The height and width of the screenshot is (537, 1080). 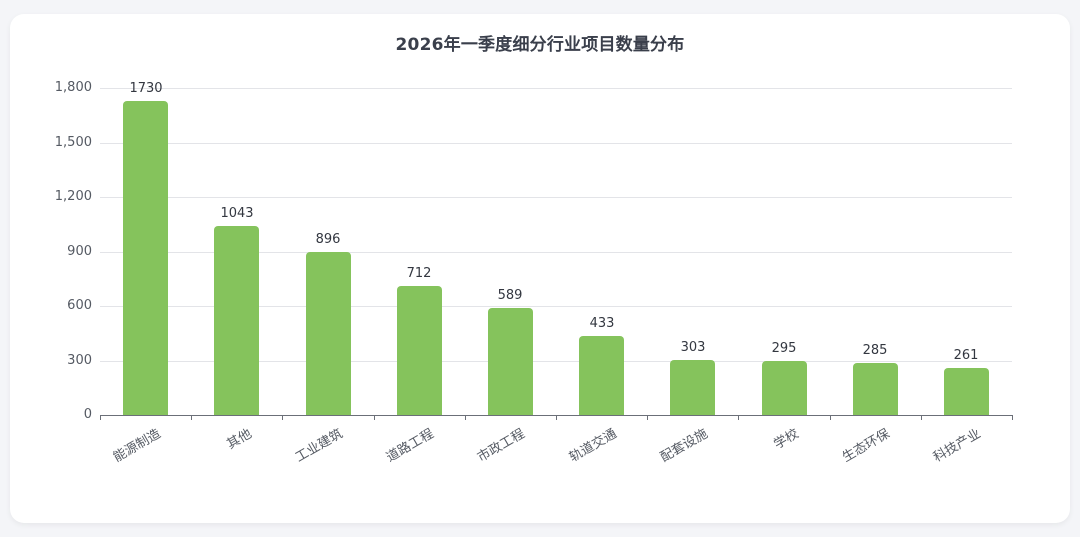 I want to click on y-tick-label: 600, so click(x=79, y=305).